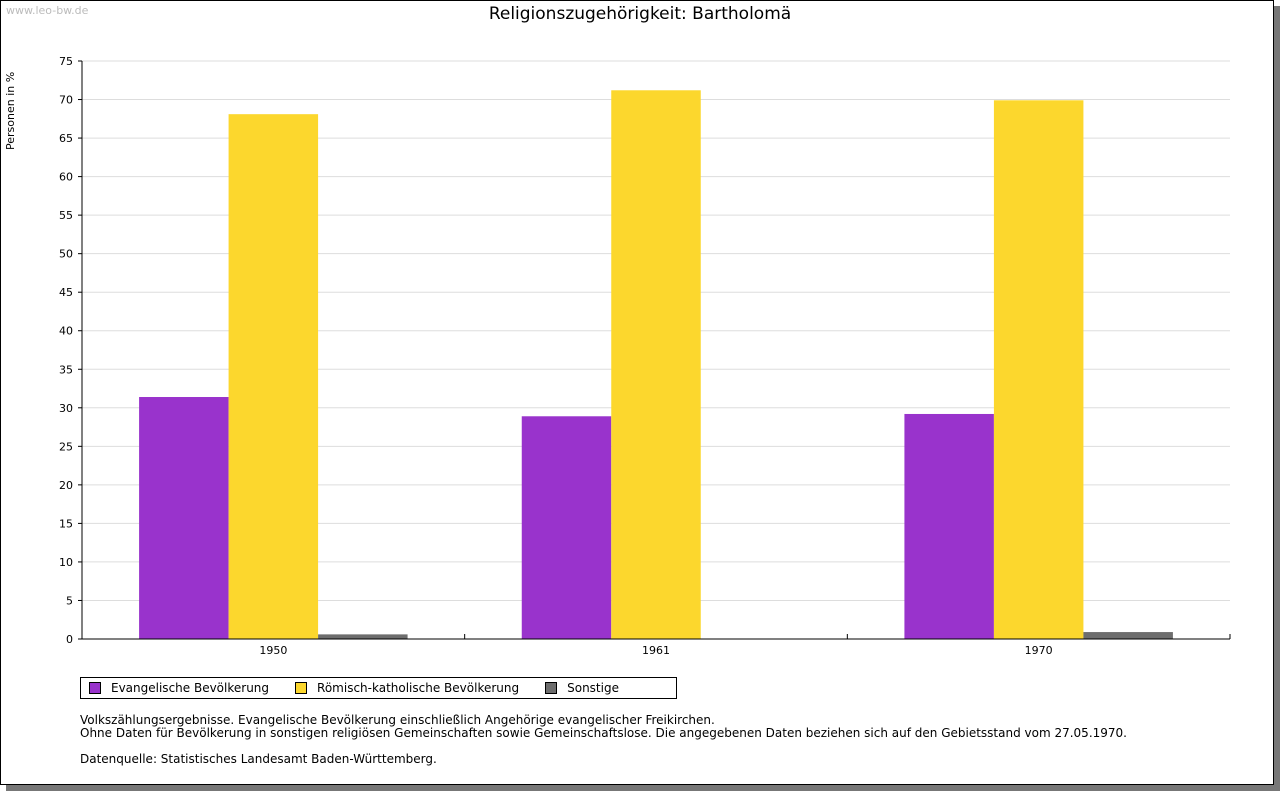 The image size is (1280, 791). What do you see at coordinates (66, 138) in the screenshot?
I see `y-tick-label: 65` at bounding box center [66, 138].